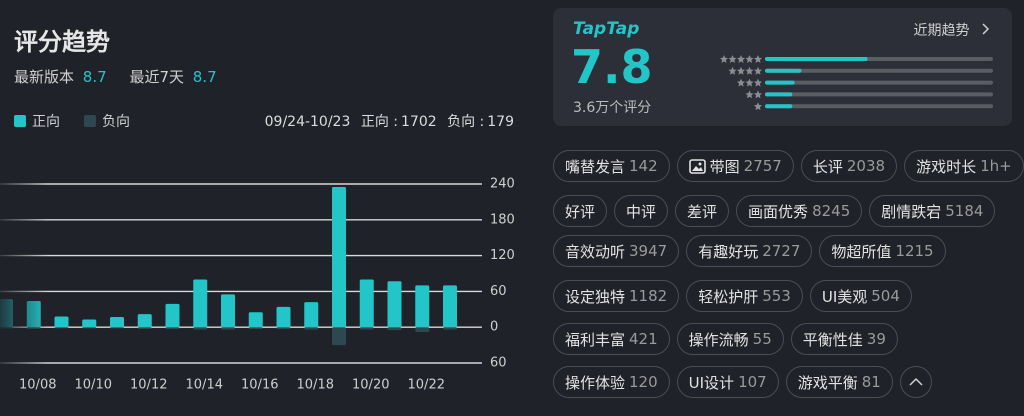 This screenshot has width=1024, height=416. I want to click on y-tick-label: 120, so click(502, 255).